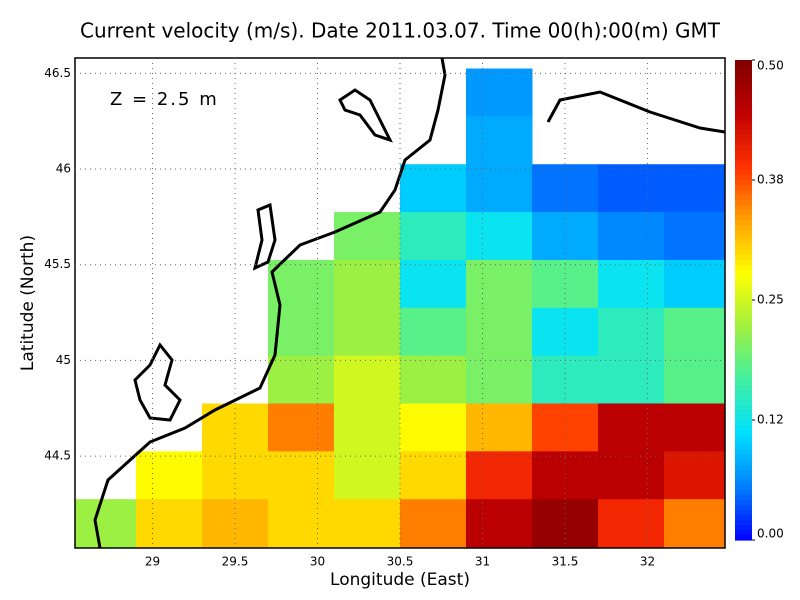  Describe the element at coordinates (400, 580) in the screenshot. I see `x-axis-label: Longitude (East)` at that location.